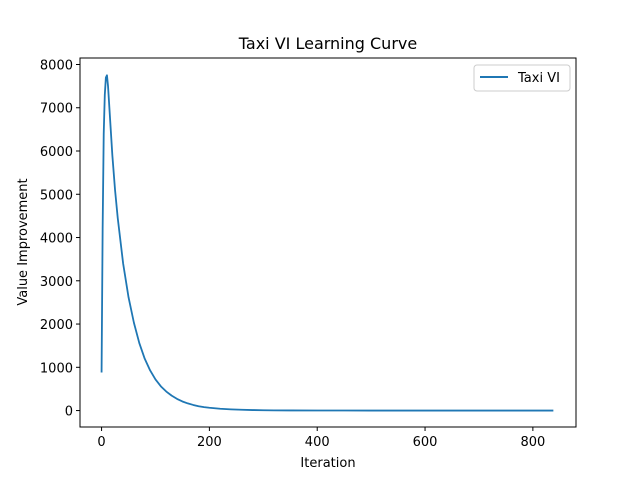 This screenshot has width=640, height=480. What do you see at coordinates (317, 442) in the screenshot?
I see `x-tick-label: 400` at bounding box center [317, 442].